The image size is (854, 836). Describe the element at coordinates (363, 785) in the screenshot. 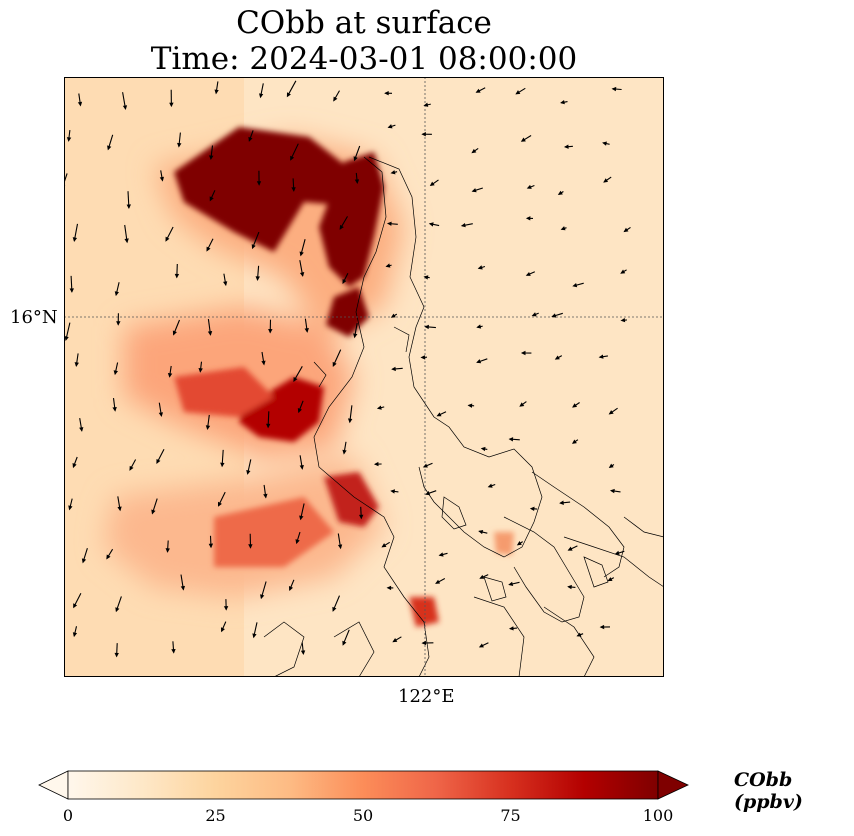

I see `colorbar` at that location.